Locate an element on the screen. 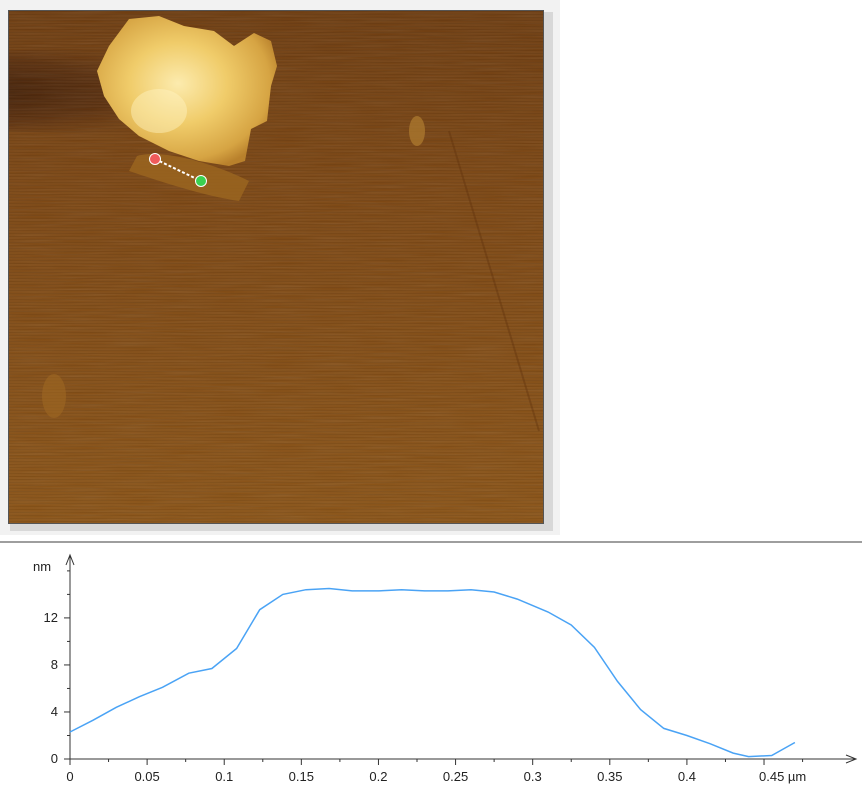 The width and height of the screenshot is (862, 797). particle-flake is located at coordinates (187, 91).